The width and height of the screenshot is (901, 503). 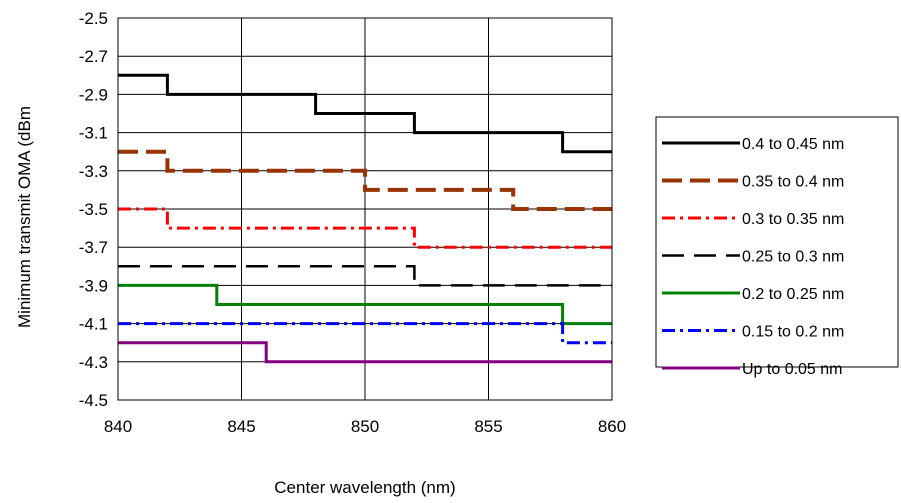 I want to click on y-tick-label: -4.3, so click(x=93, y=362).